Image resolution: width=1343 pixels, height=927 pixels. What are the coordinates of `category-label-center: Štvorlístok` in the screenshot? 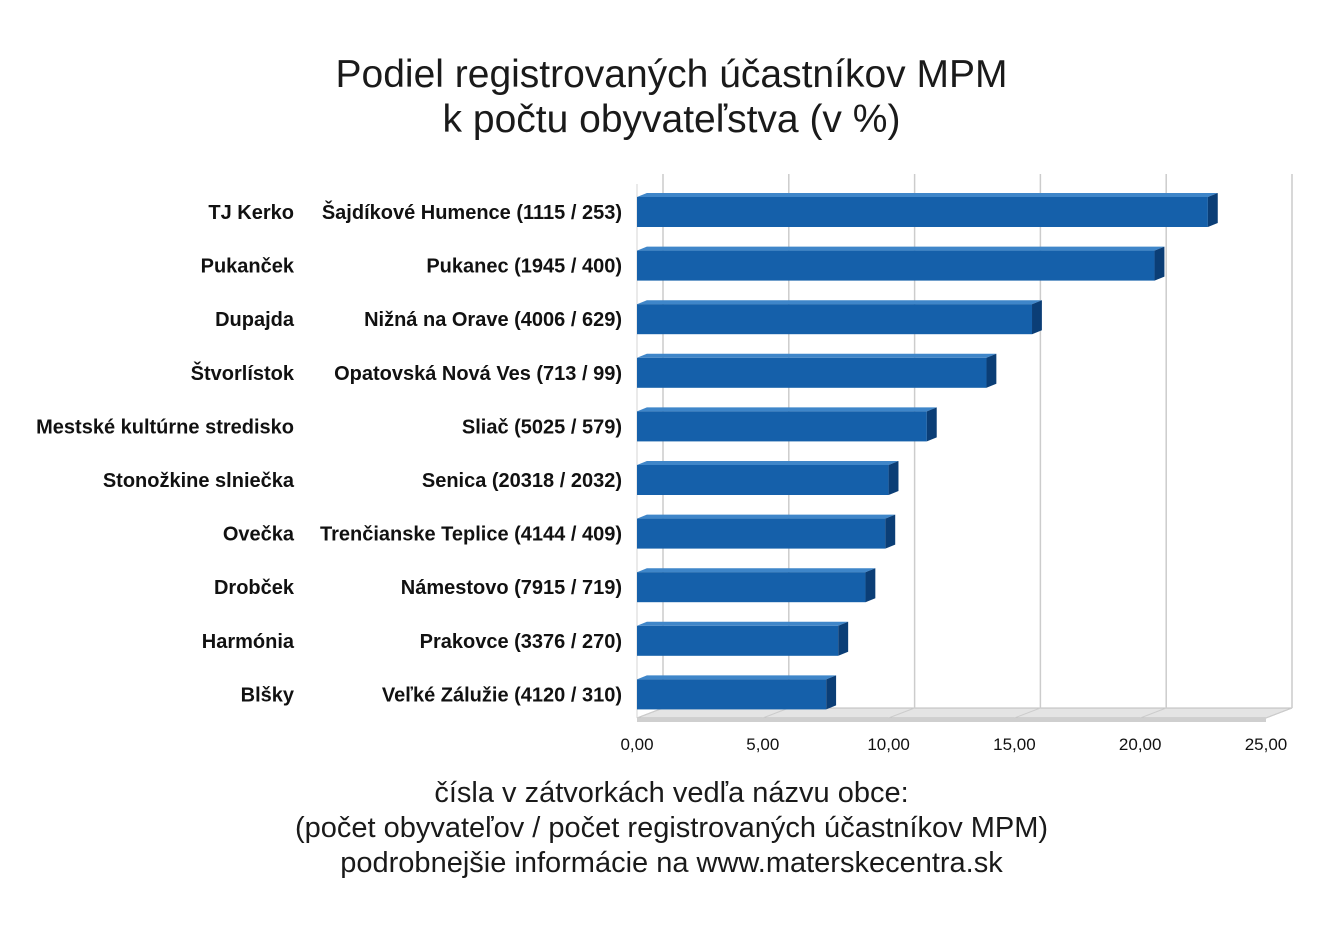 It's located at (243, 373).